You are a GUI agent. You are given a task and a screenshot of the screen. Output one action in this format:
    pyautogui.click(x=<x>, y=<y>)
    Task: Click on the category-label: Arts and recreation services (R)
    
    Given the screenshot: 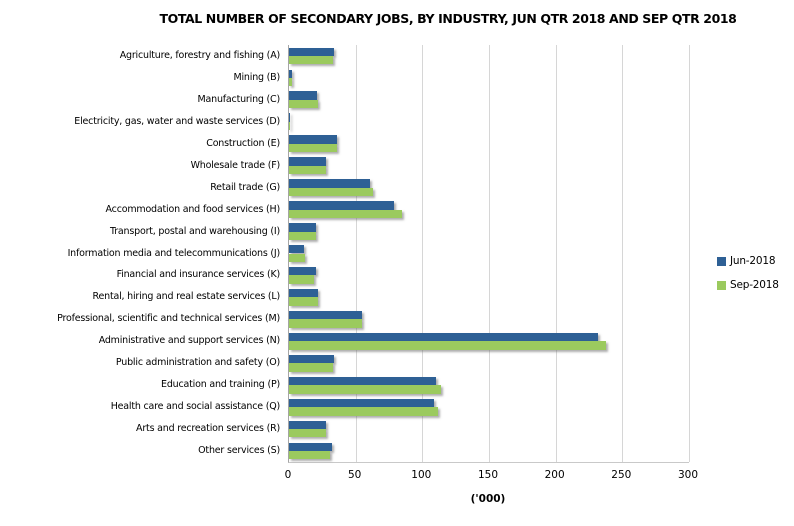 What is the action you would take?
    pyautogui.click(x=208, y=429)
    